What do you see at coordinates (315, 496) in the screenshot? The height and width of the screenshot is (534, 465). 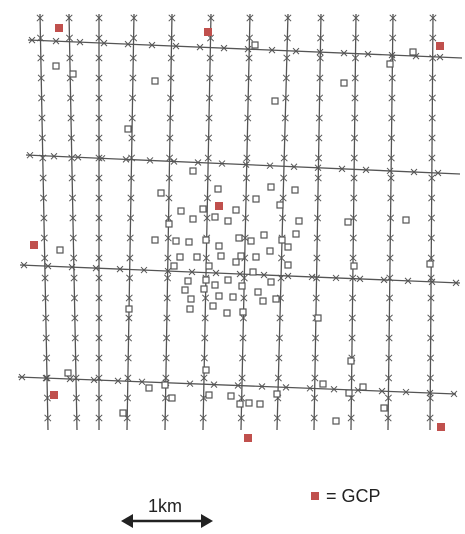 I see `legend-gcp-square-icon` at bounding box center [315, 496].